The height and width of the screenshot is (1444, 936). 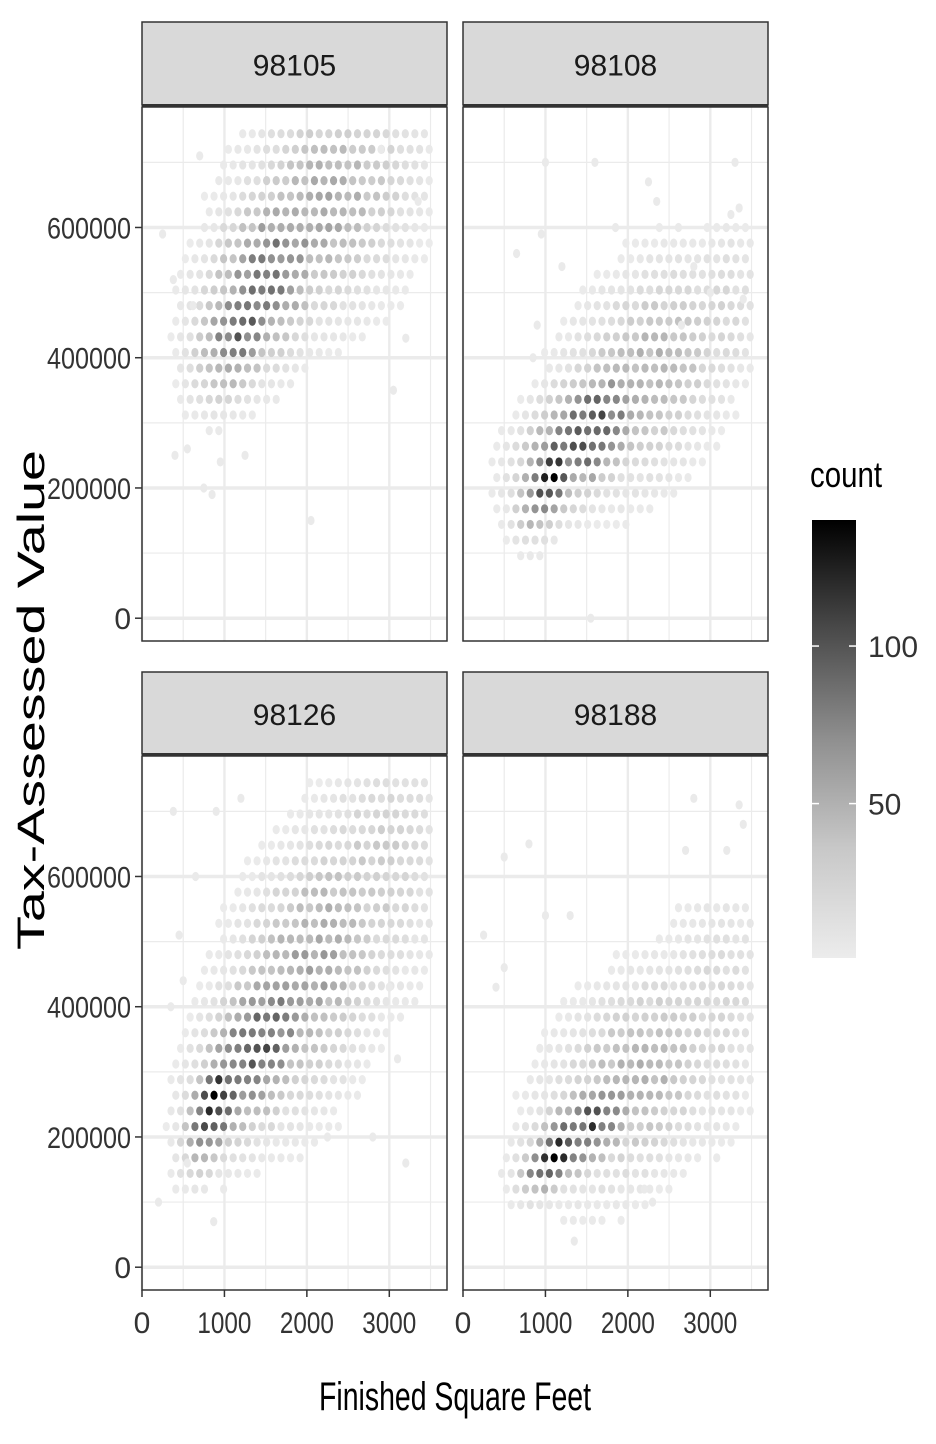 What do you see at coordinates (89, 359) in the screenshot?
I see `y-tick-label: 400000` at bounding box center [89, 359].